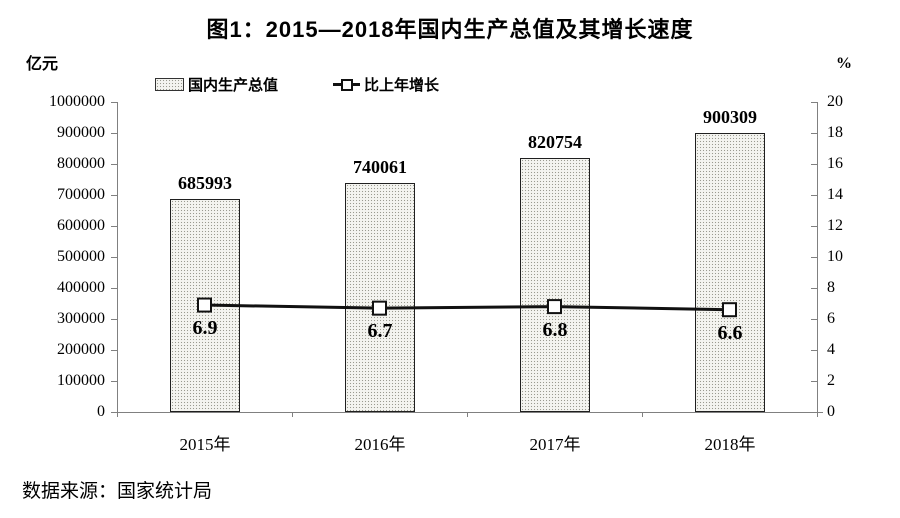  What do you see at coordinates (101, 411) in the screenshot?
I see `y-axis-tick-label: 0` at bounding box center [101, 411].